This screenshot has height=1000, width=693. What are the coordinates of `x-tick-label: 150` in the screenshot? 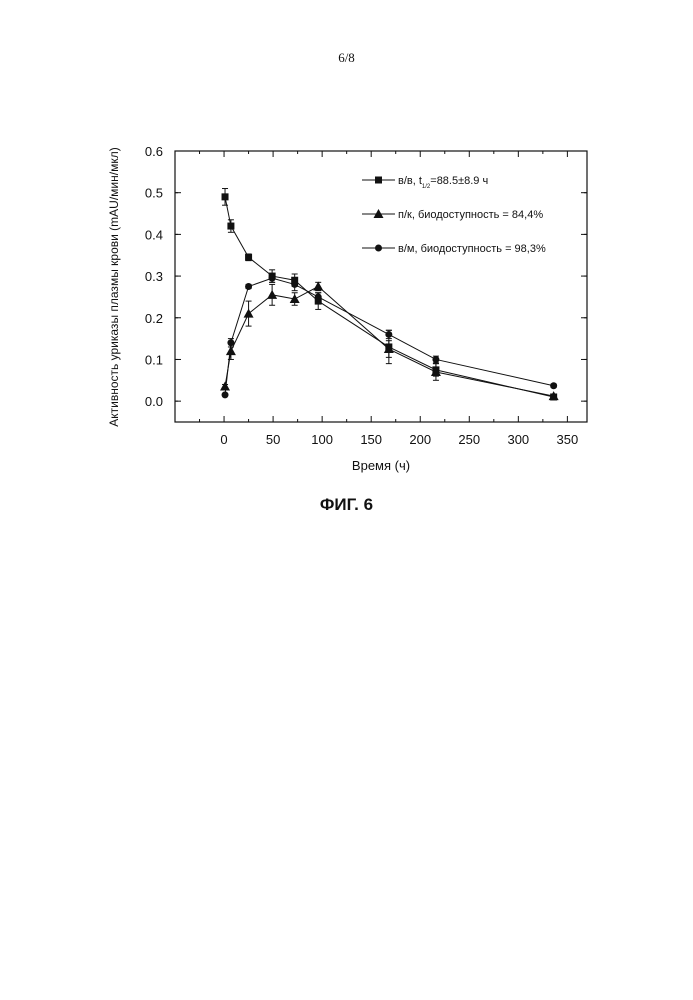 It's located at (371, 439).